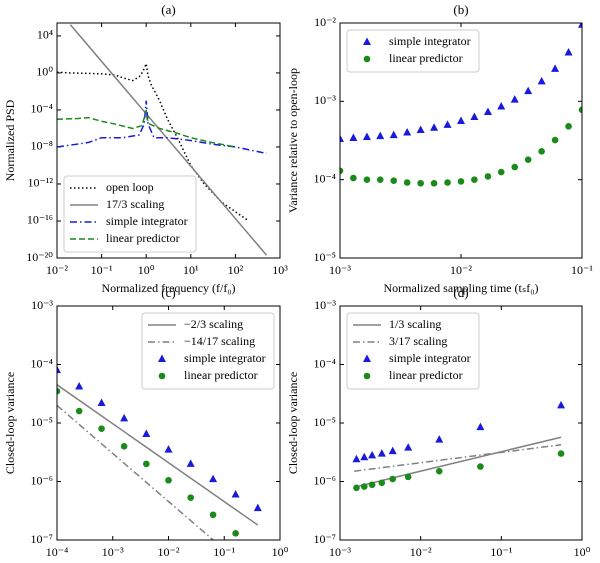 This screenshot has height=563, width=600. Describe the element at coordinates (40, 183) in the screenshot. I see `y-tick-label: 10⁻¹²` at that location.